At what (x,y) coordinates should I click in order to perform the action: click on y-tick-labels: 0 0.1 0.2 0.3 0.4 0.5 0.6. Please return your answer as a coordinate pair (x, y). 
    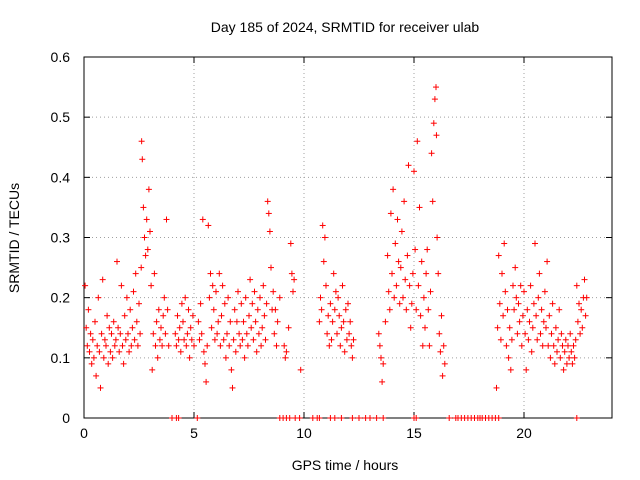
    Looking at the image, I should click on (61, 237).